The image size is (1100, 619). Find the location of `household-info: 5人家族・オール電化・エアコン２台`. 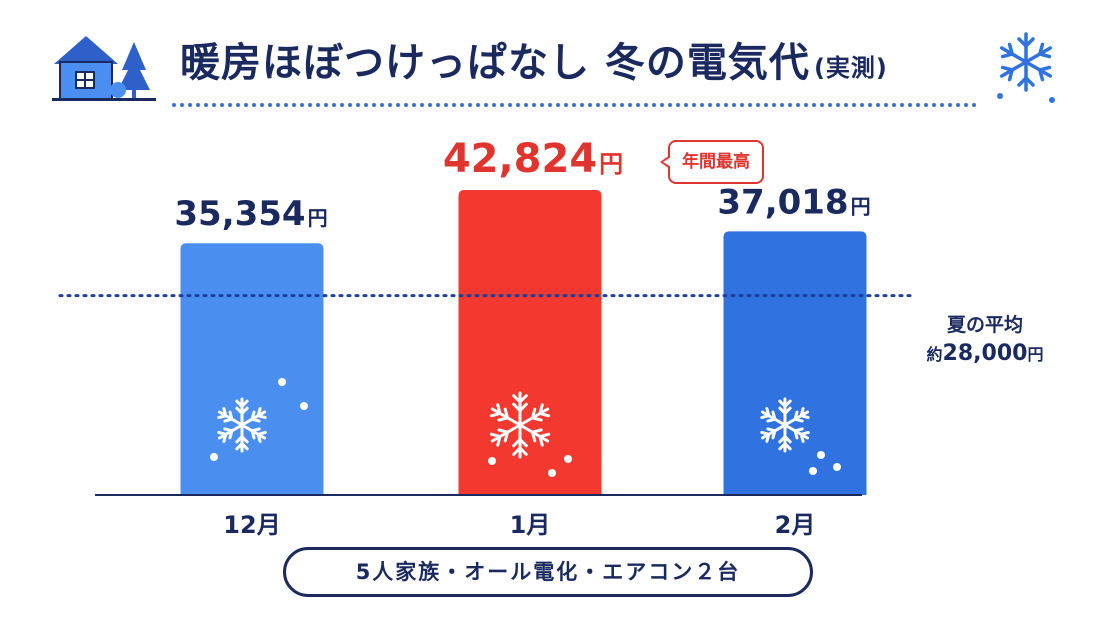

household-info: 5人家族・オール電化・エアコン２台 is located at coordinates (548, 572).